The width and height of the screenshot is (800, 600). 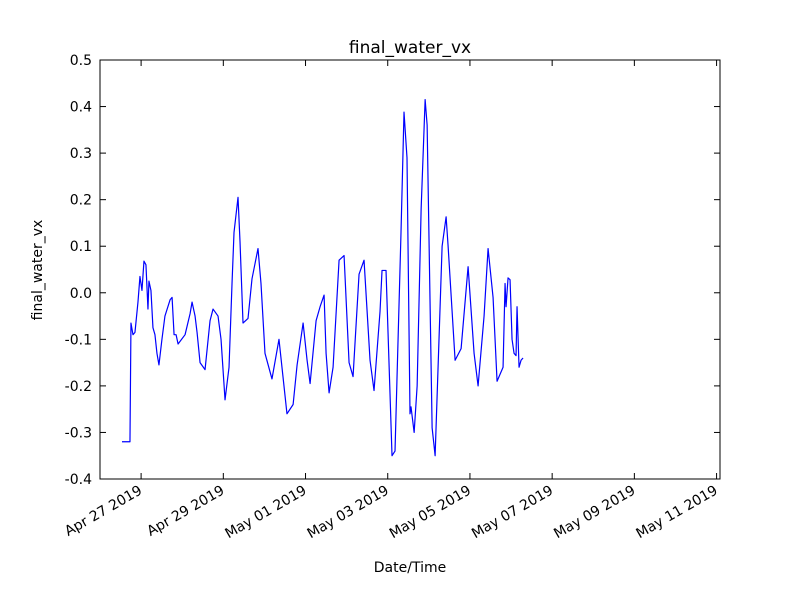 I want to click on y-tick-label: 0.5, so click(x=81, y=61).